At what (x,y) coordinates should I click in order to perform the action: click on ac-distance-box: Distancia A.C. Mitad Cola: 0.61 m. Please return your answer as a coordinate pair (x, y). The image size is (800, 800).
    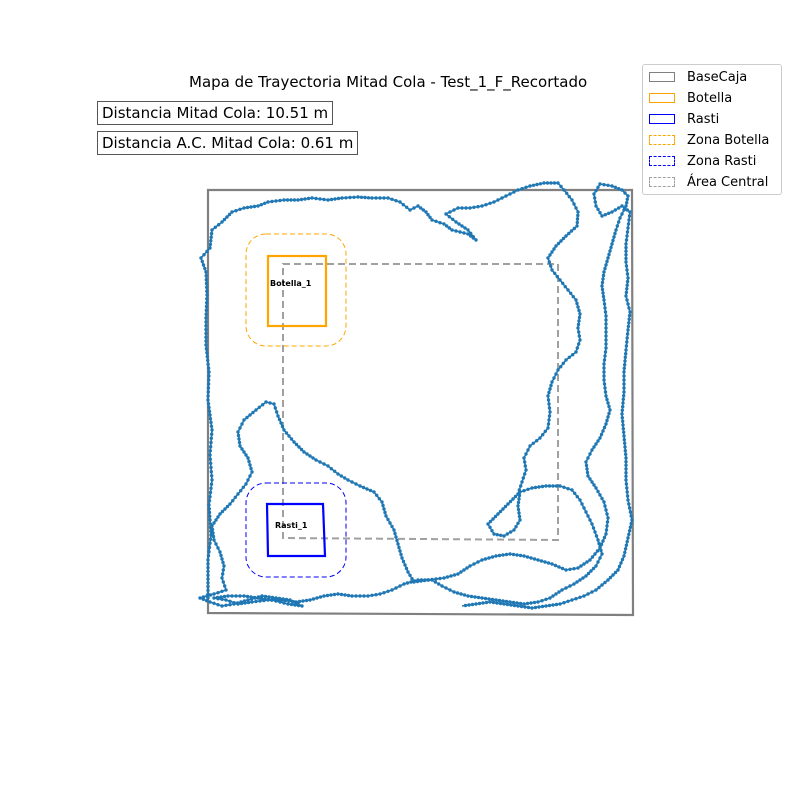
    Looking at the image, I should click on (228, 143).